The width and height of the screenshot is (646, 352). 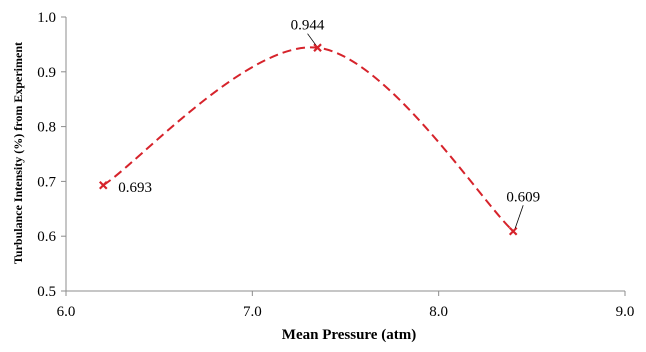 I want to click on y-tick-label: 0.6, so click(x=46, y=237).